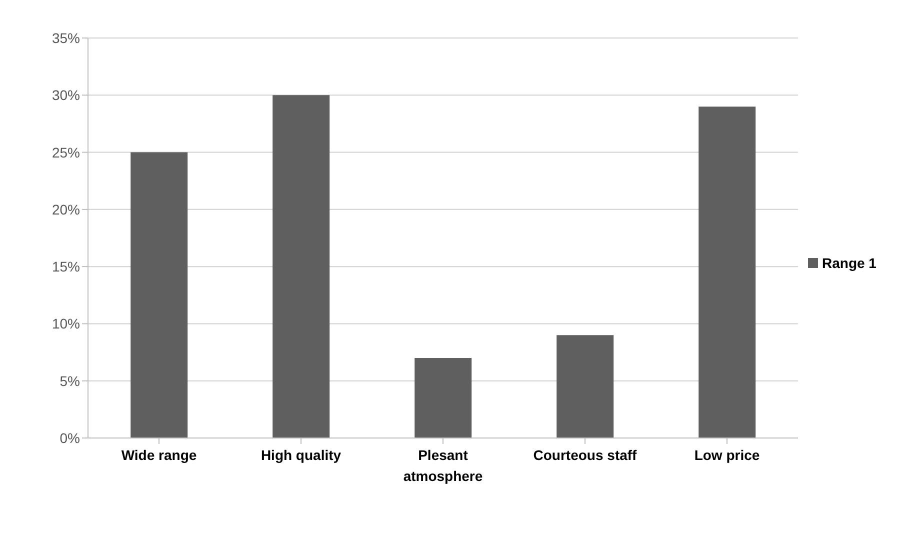  I want to click on y-tick-label: 25%, so click(66, 152).